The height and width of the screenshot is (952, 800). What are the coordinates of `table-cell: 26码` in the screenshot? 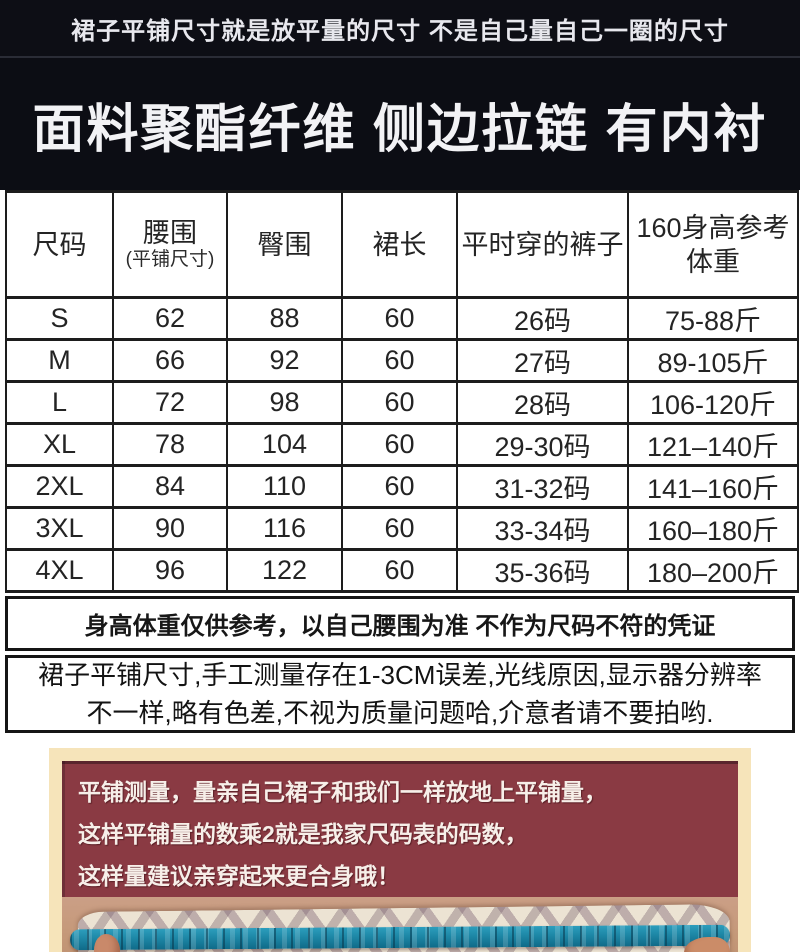 It's located at (542, 318).